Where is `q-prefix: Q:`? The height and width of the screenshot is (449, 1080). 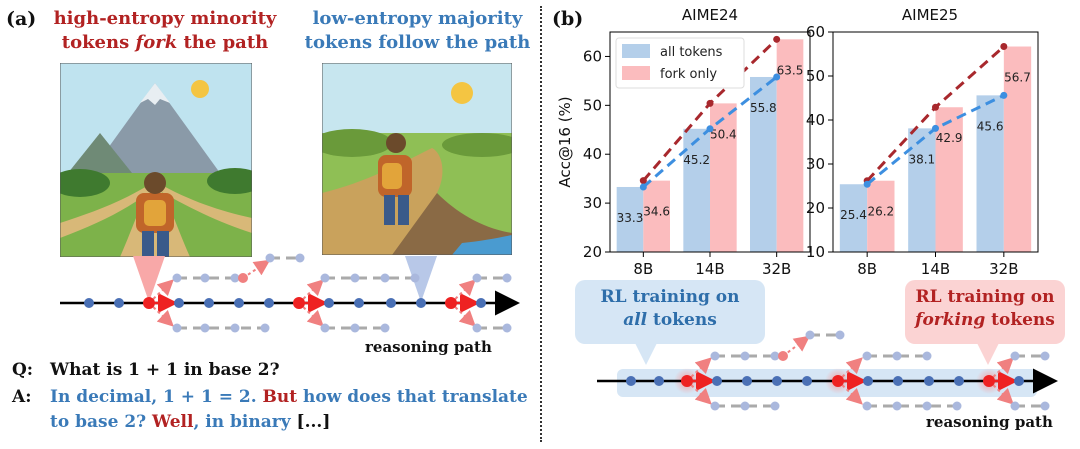 q-prefix: Q: is located at coordinates (23, 370).